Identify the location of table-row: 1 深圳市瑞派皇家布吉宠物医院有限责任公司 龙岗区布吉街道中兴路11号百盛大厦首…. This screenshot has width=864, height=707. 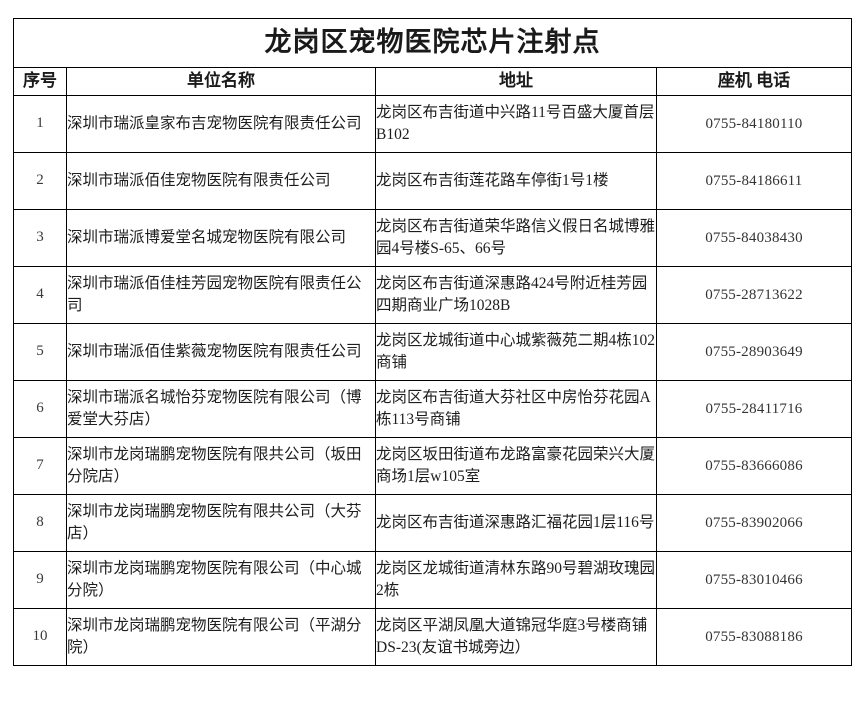
(432, 124).